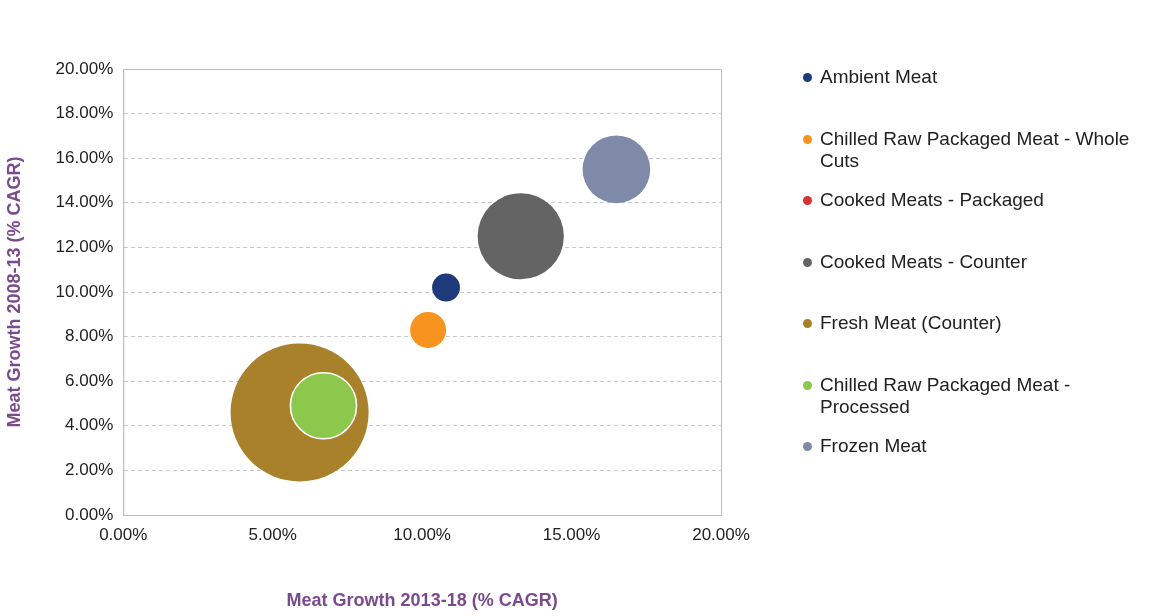  What do you see at coordinates (911, 323) in the screenshot?
I see `legend-label: Fresh Meat (Counter)` at bounding box center [911, 323].